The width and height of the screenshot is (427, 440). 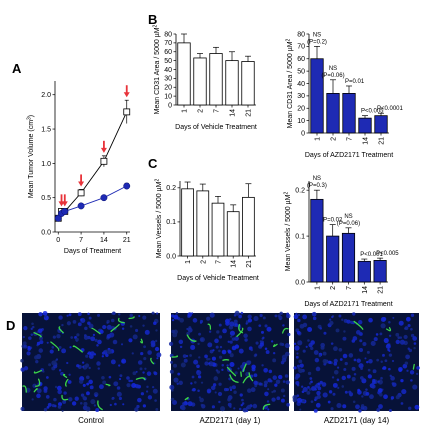 I want to click on y-tick-label: 60, so click(x=168, y=52).